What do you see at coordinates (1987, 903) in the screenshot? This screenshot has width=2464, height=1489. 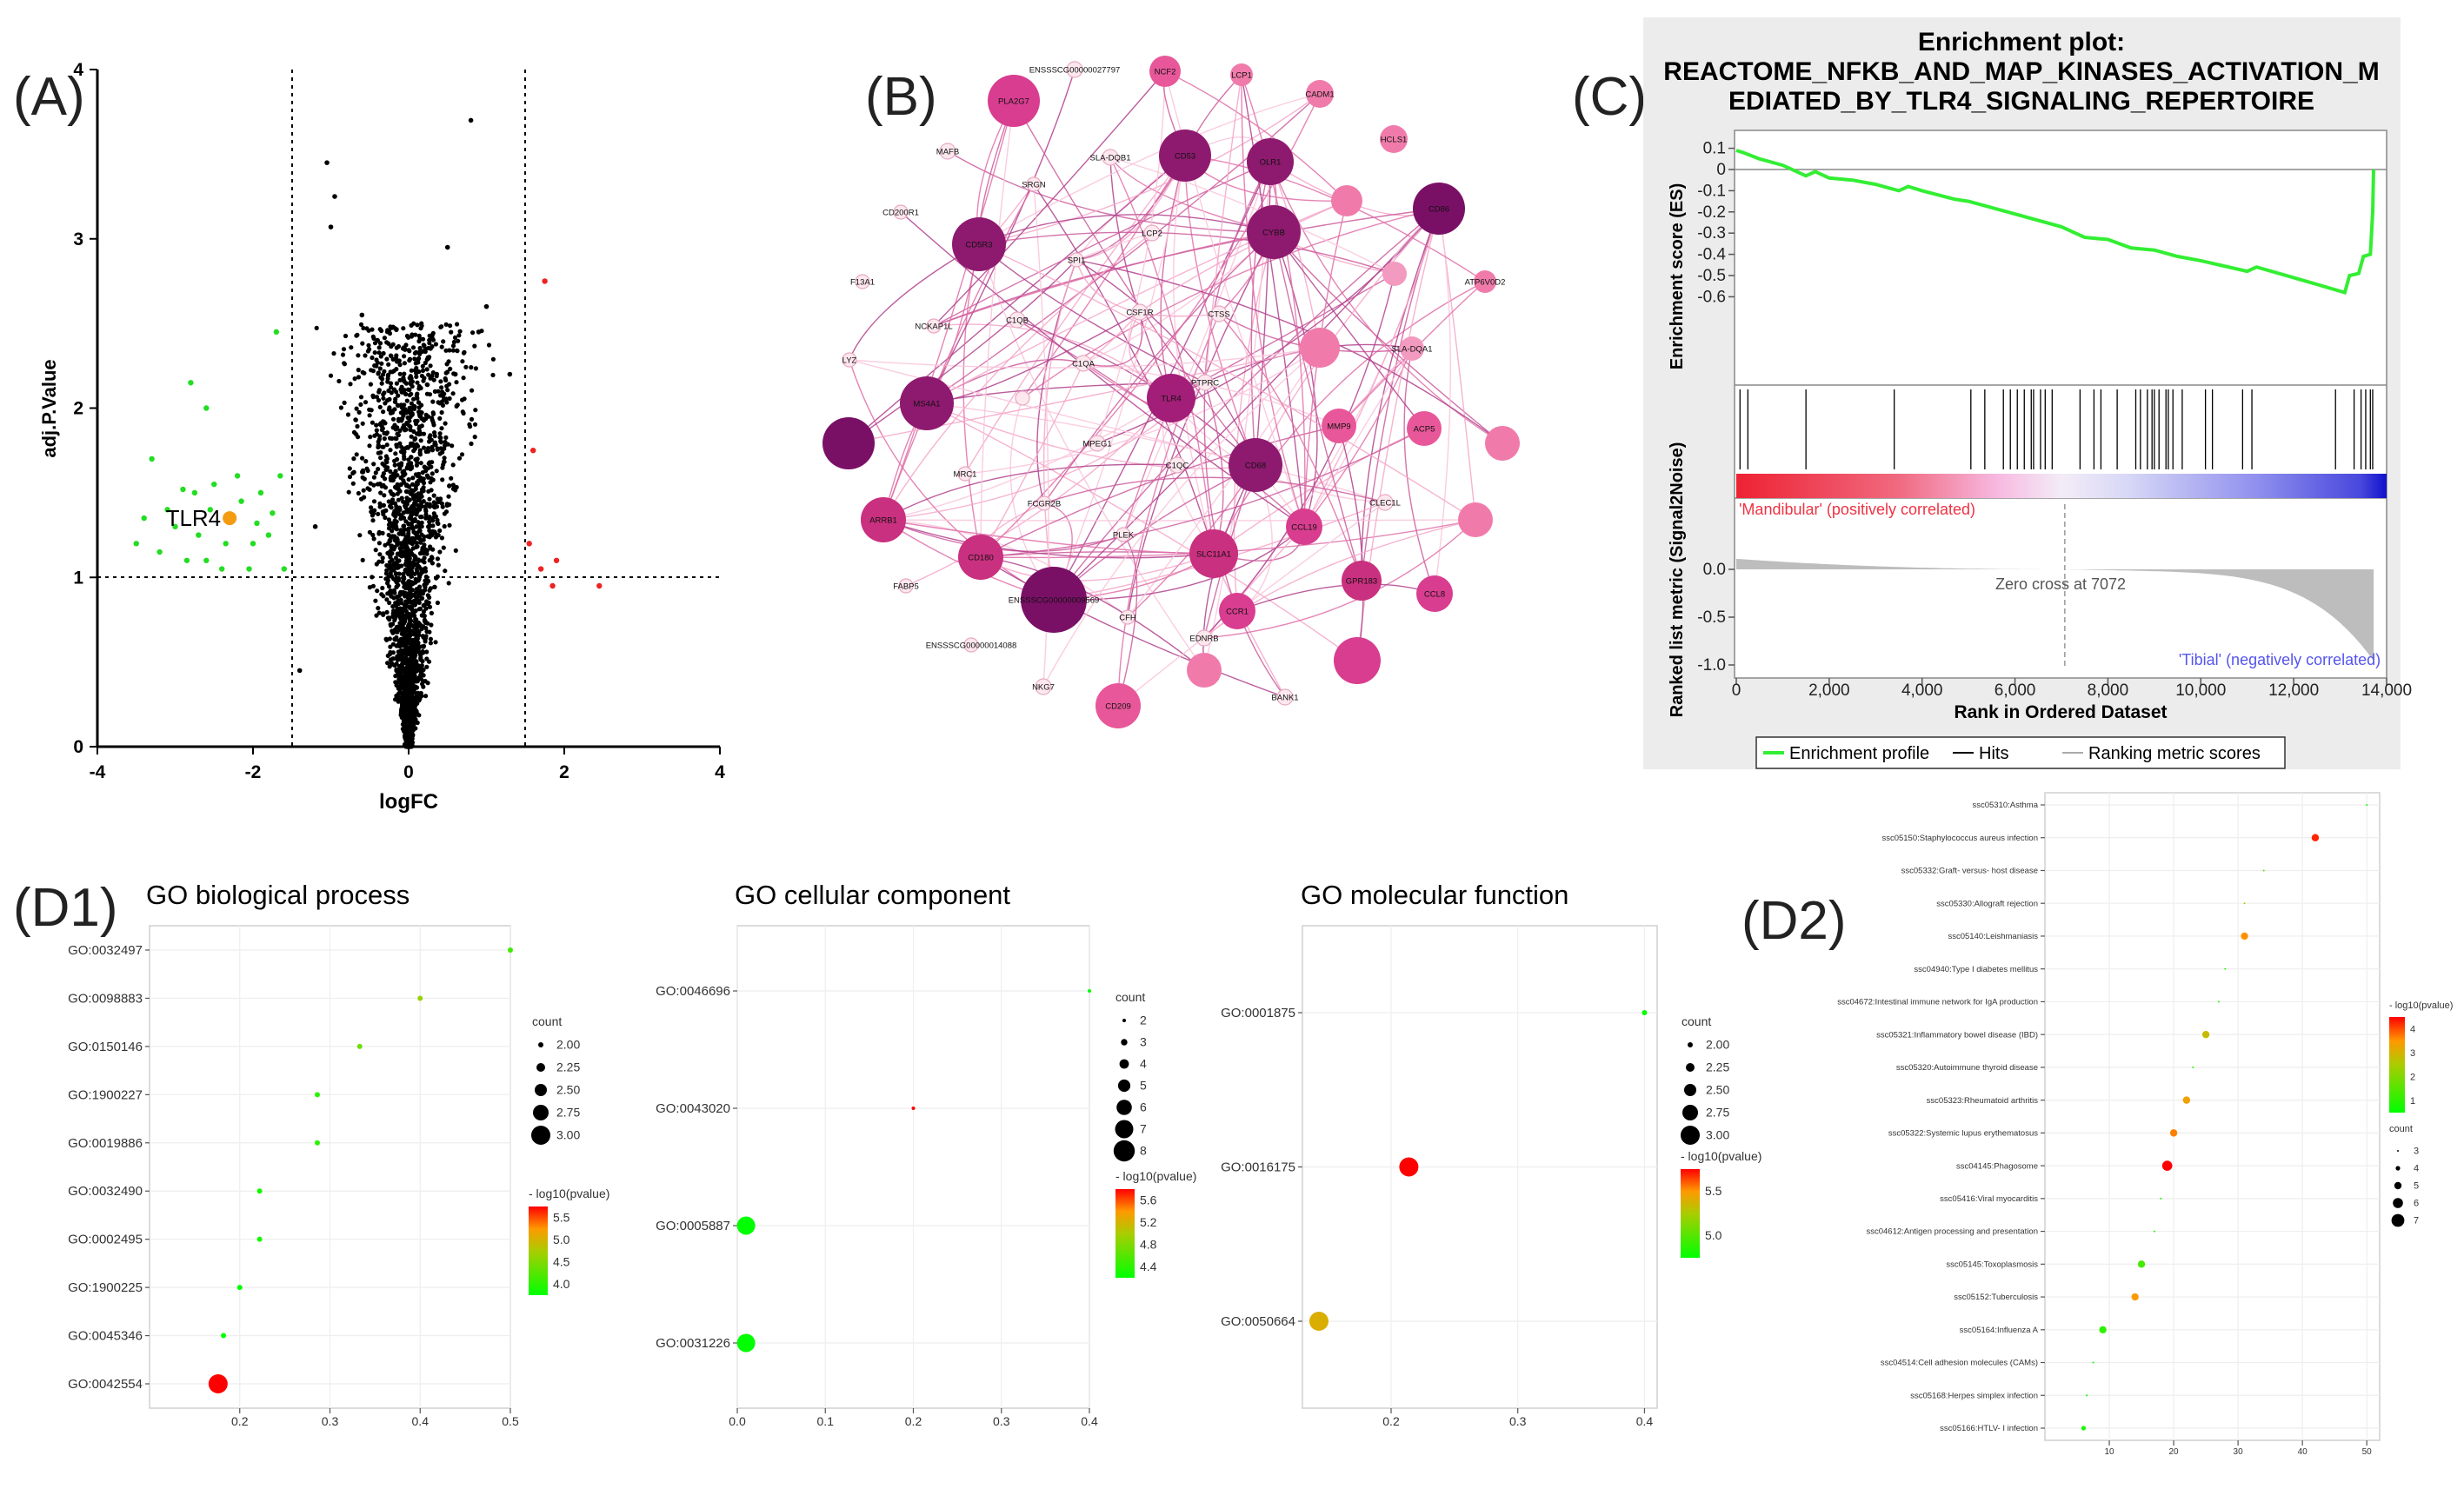 I see `category-label: ssc05330:Allograft rejection` at bounding box center [1987, 903].